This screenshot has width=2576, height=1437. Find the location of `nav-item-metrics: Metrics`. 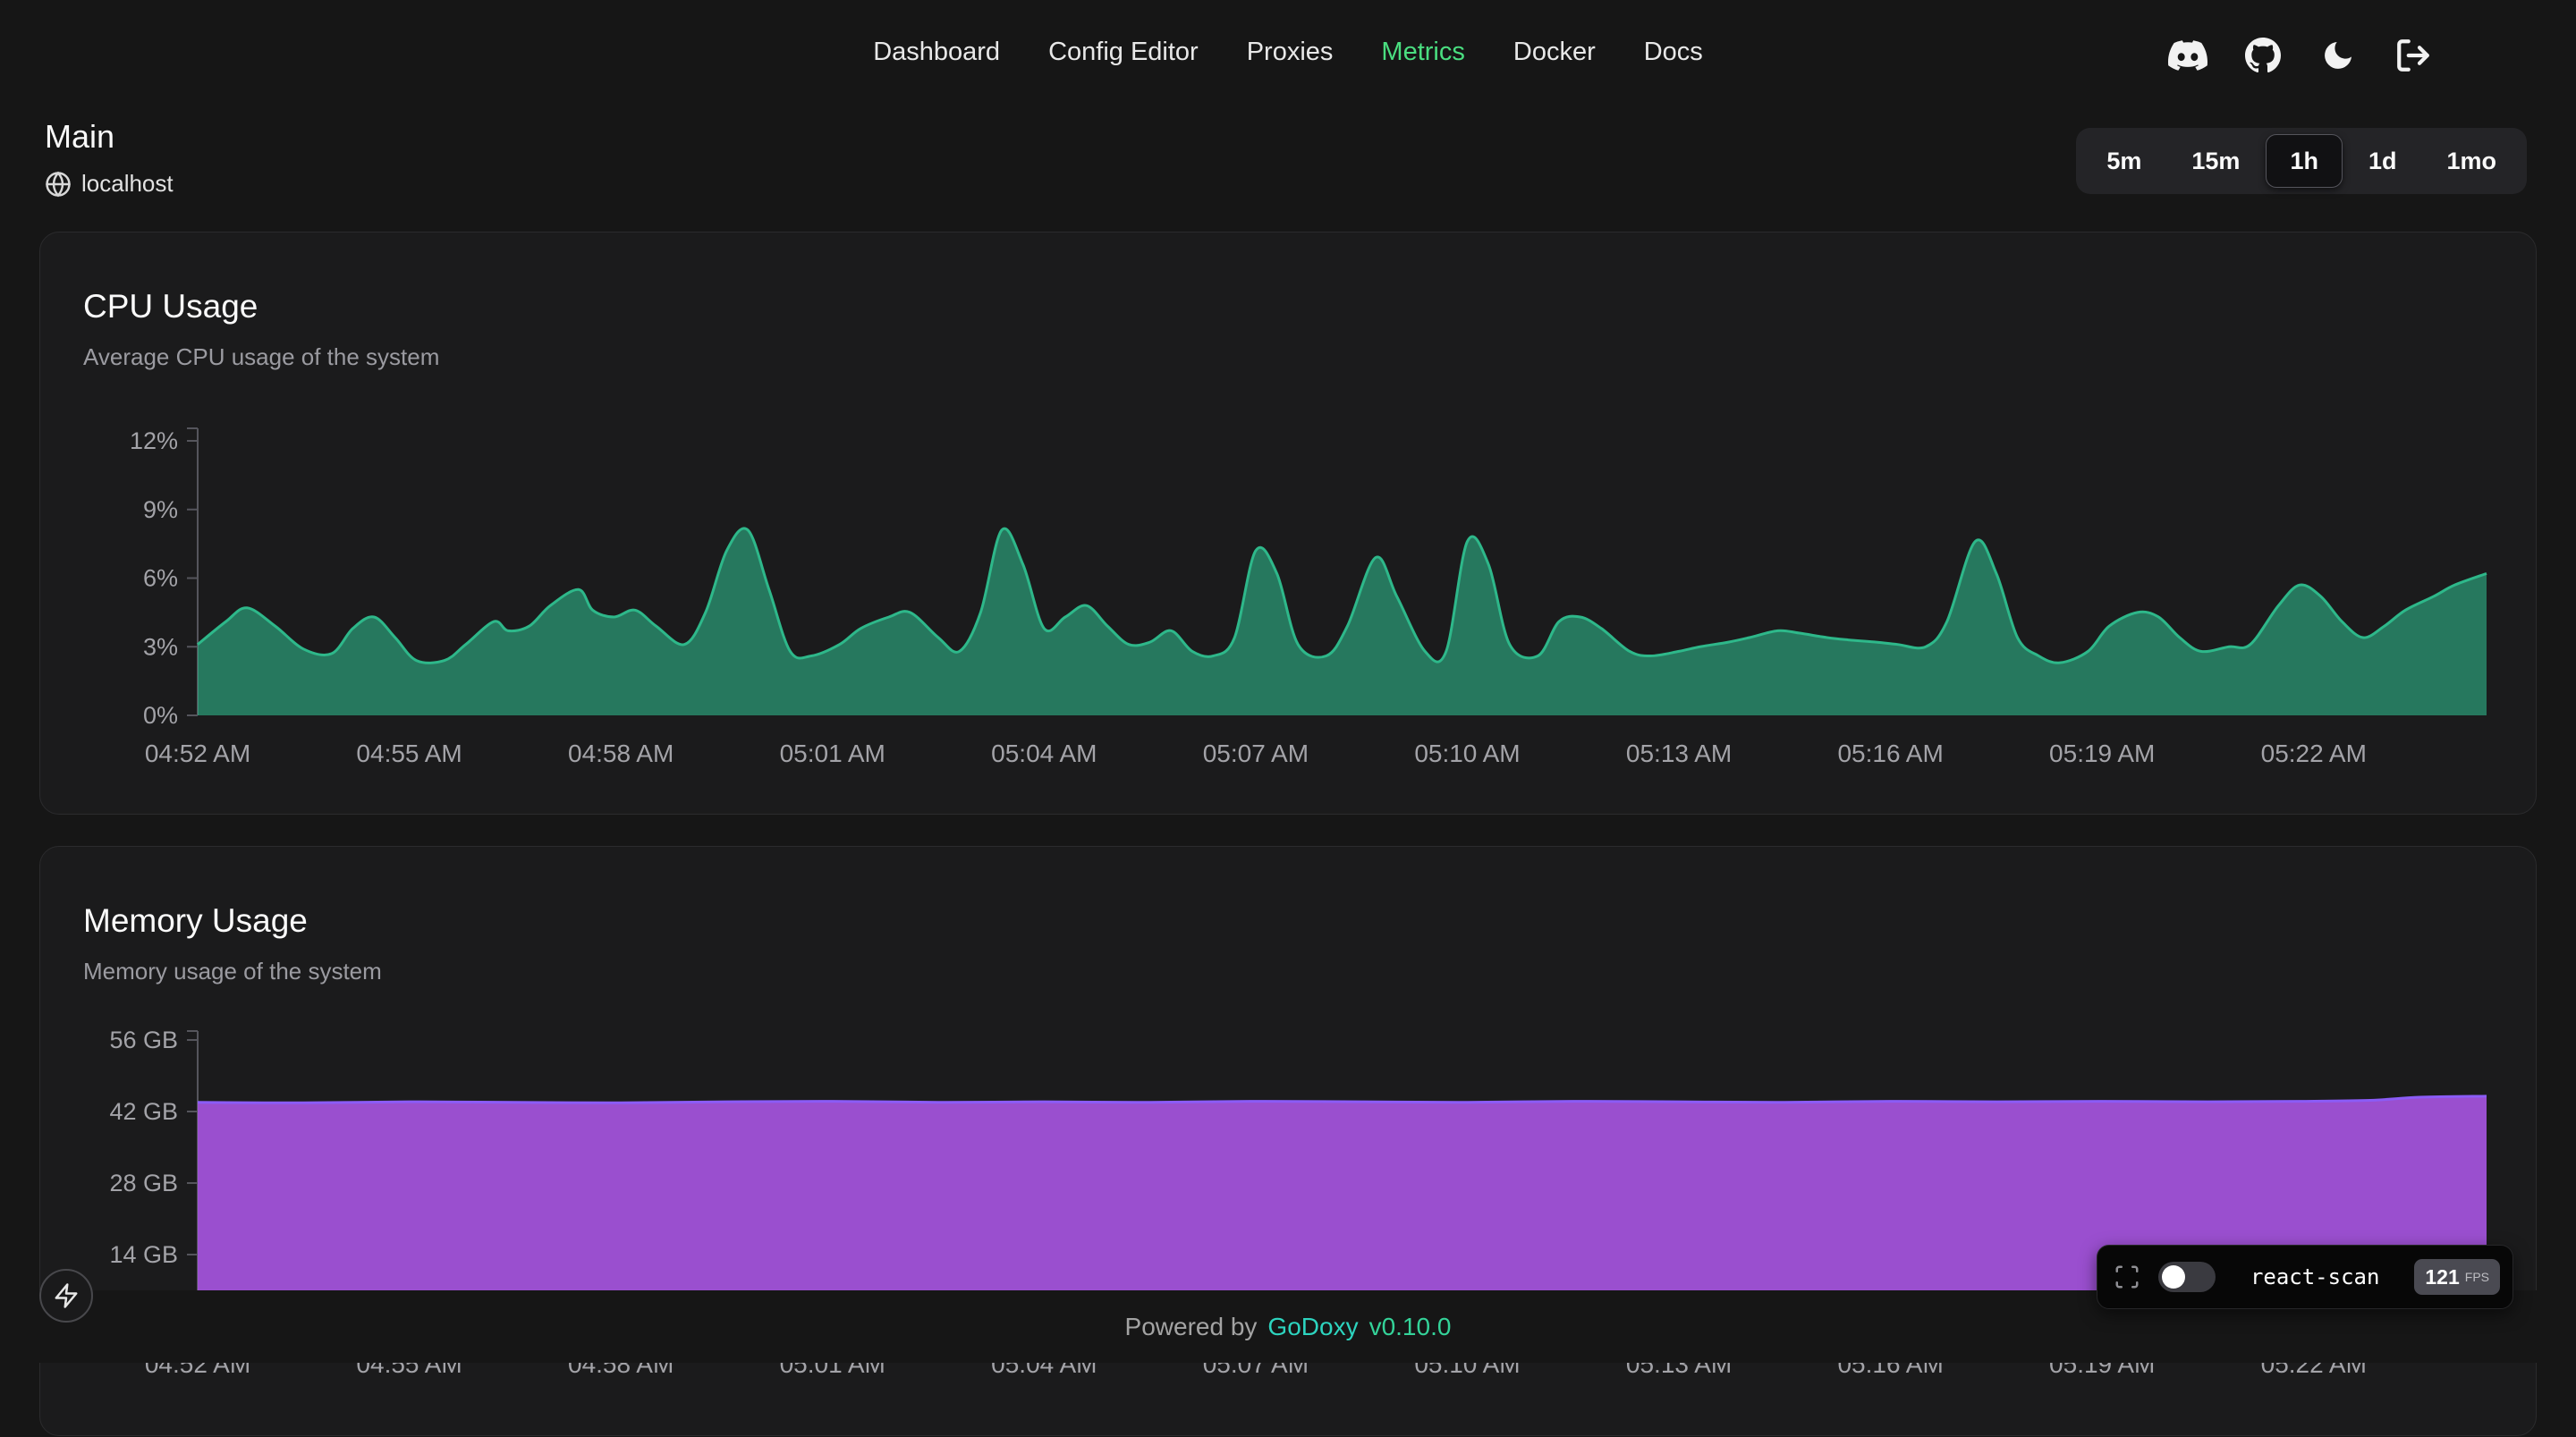

nav-item-metrics: Metrics is located at coordinates (1423, 52).